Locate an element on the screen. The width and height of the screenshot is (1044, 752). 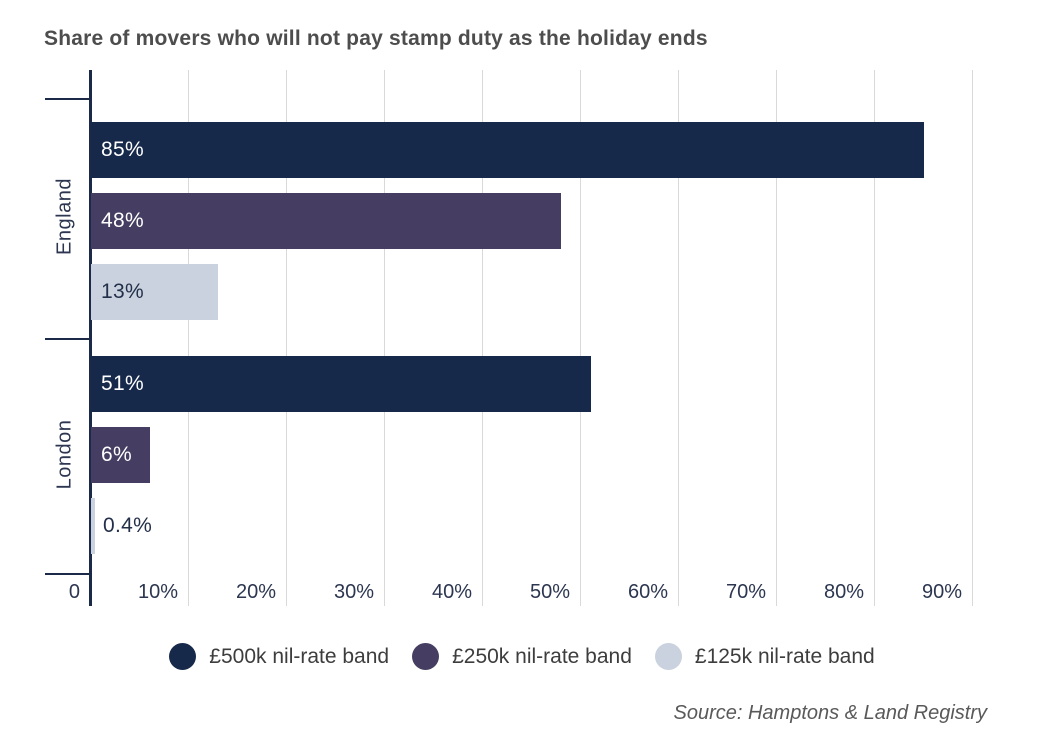
bar-london-1: 6% is located at coordinates (120, 455).